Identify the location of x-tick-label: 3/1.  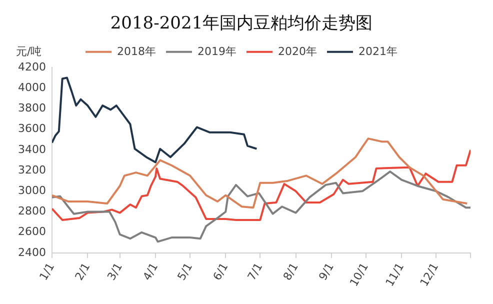
(114, 271).